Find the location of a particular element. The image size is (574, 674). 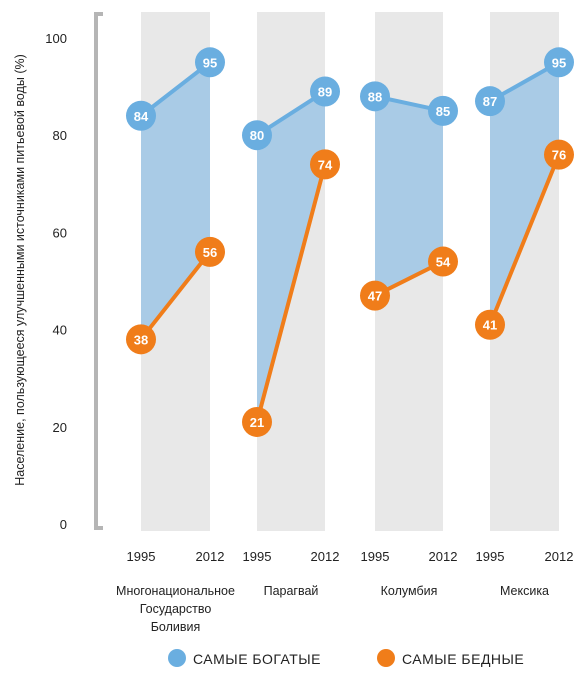

data-label-rich: 88 is located at coordinates (375, 96).